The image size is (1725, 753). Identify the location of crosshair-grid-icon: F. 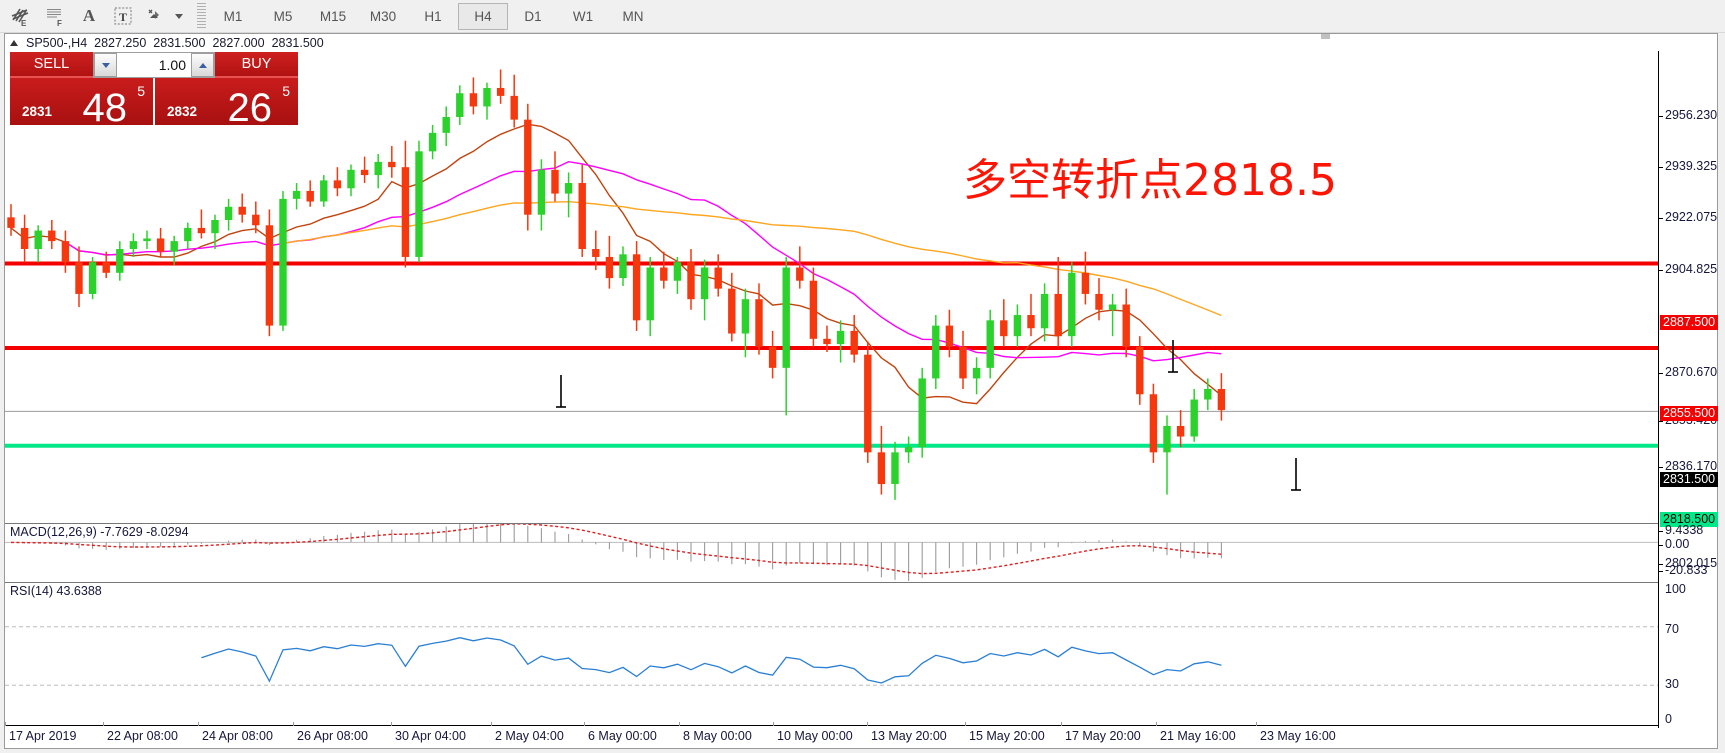
(55, 16).